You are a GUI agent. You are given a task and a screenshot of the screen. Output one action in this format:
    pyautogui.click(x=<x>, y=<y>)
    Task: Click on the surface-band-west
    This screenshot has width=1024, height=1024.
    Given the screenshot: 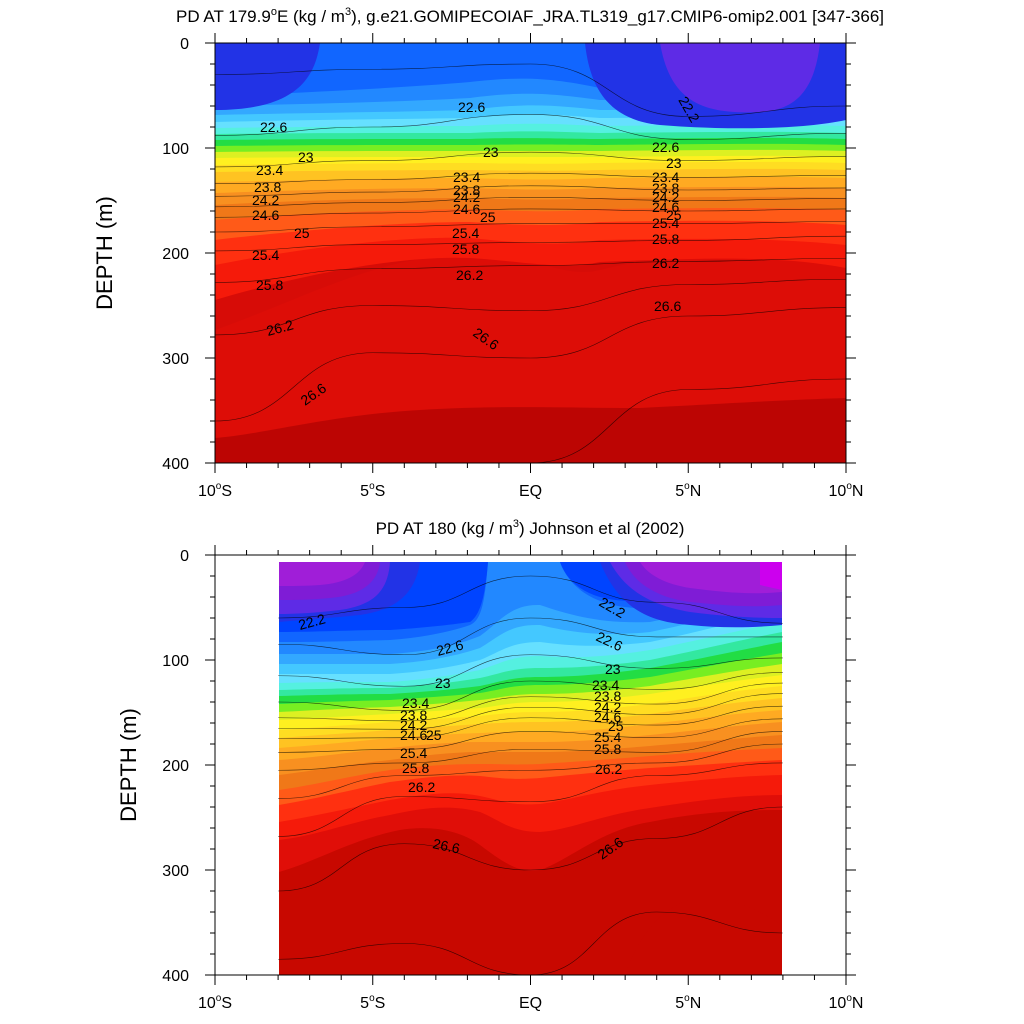 What is the action you would take?
    pyautogui.click(x=267, y=76)
    